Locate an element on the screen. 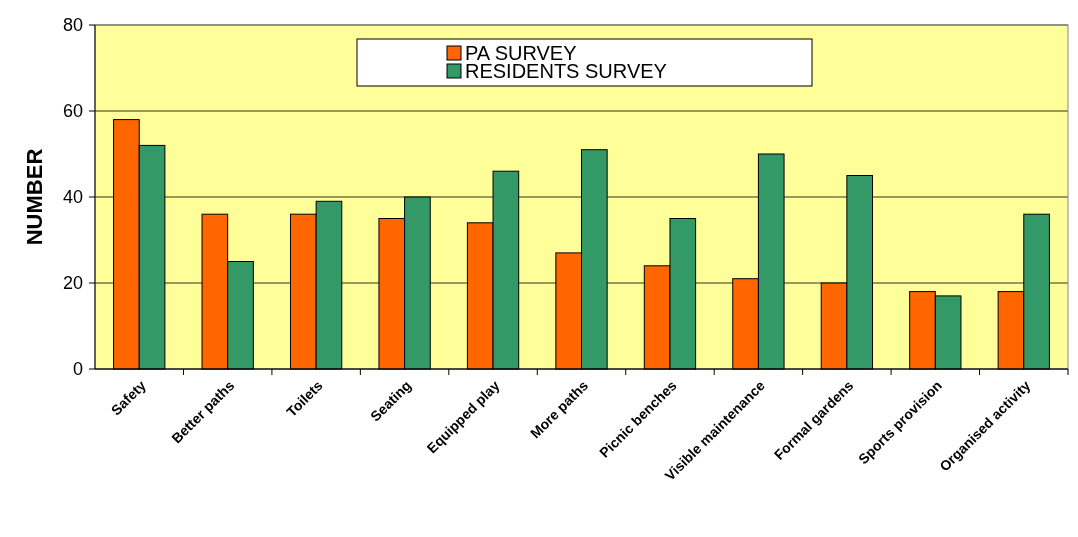  y-tick-label: 60 is located at coordinates (72, 111).